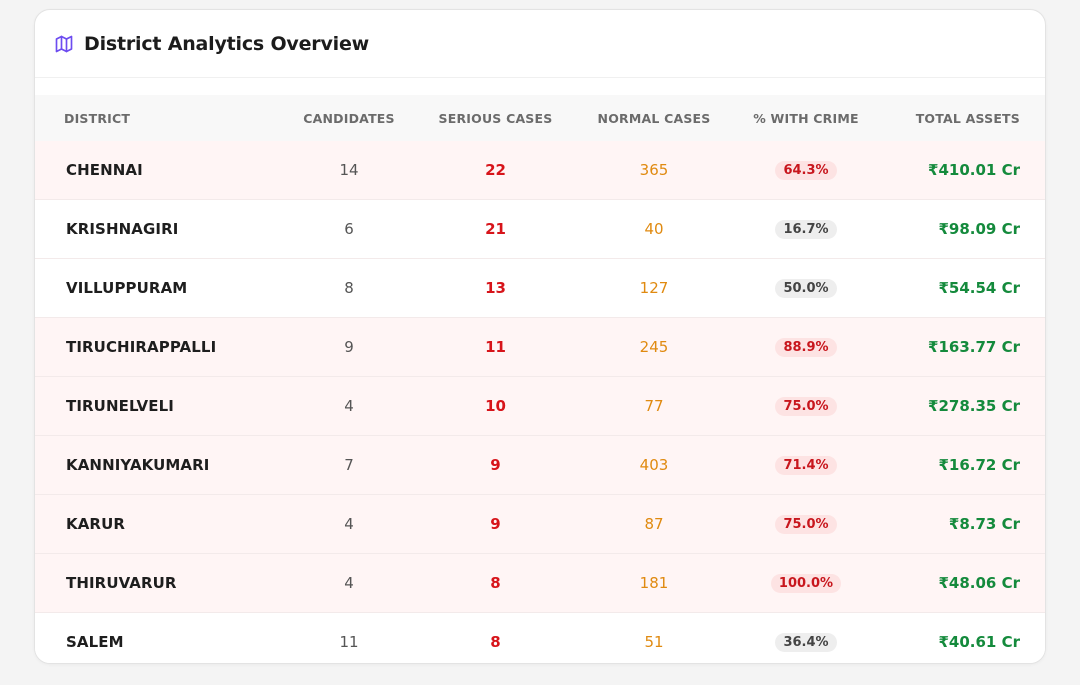 This screenshot has height=685, width=1080. Describe the element at coordinates (654, 641) in the screenshot. I see `normal-cases-count: 51` at that location.